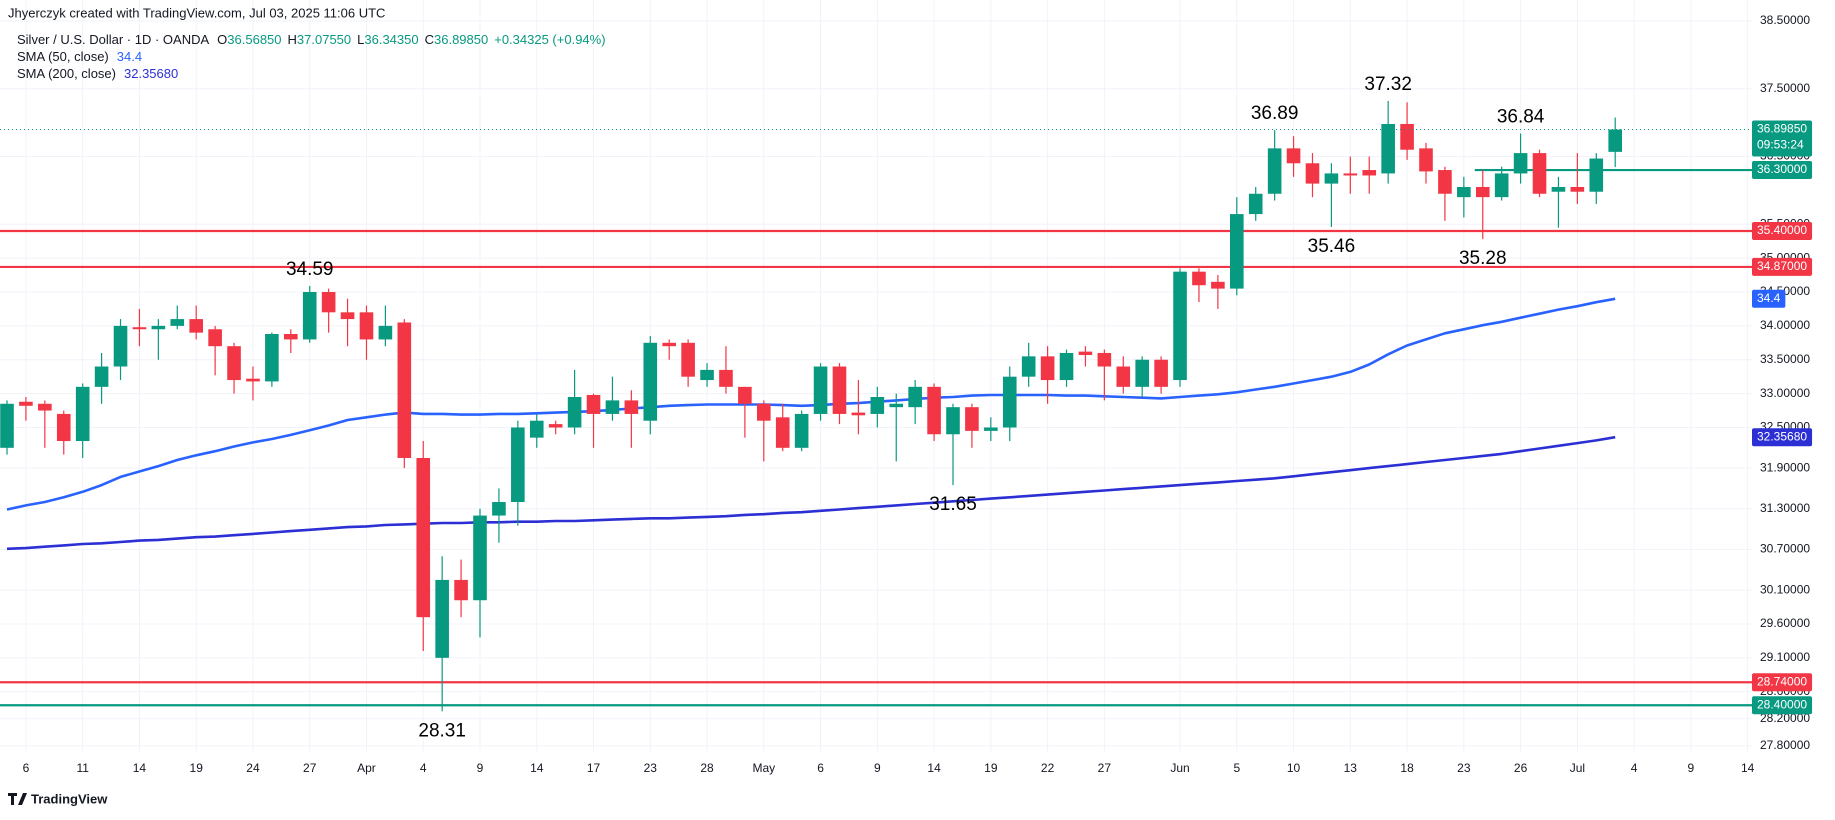  I want to click on x-tick-label: 22, so click(1048, 768).